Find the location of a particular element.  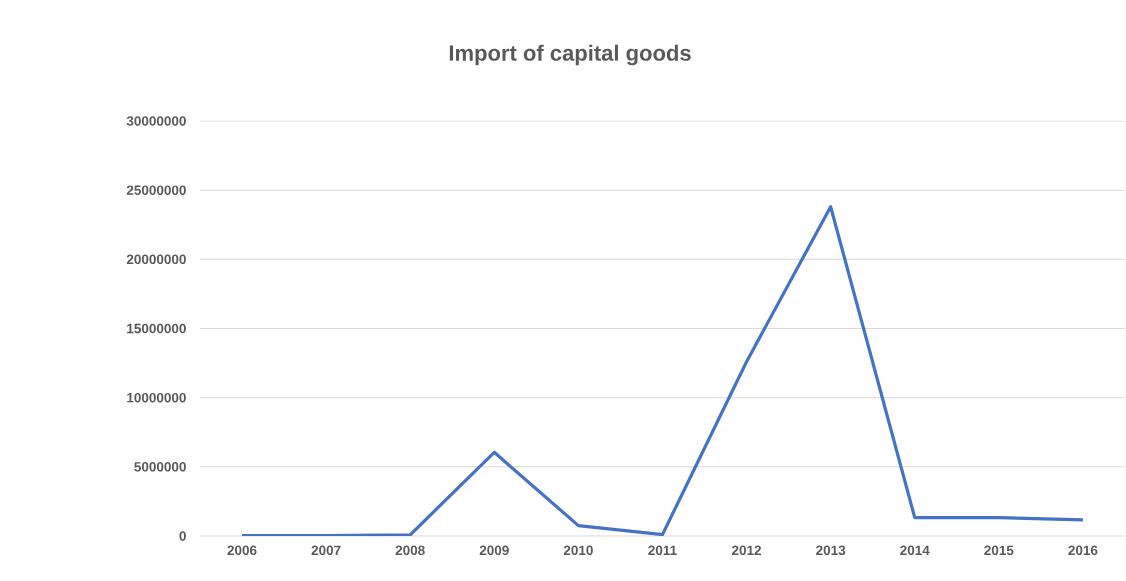

x-tick-label: 2013 is located at coordinates (831, 550).